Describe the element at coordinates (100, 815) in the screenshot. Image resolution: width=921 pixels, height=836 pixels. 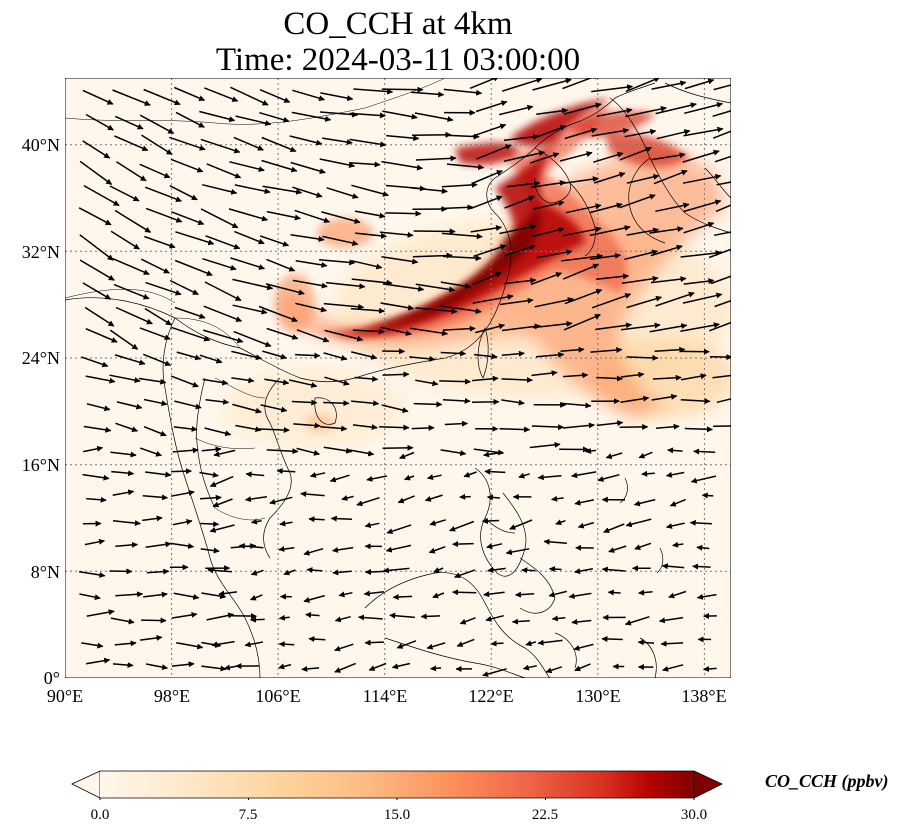
I see `colorbar-tick: 0.0` at that location.